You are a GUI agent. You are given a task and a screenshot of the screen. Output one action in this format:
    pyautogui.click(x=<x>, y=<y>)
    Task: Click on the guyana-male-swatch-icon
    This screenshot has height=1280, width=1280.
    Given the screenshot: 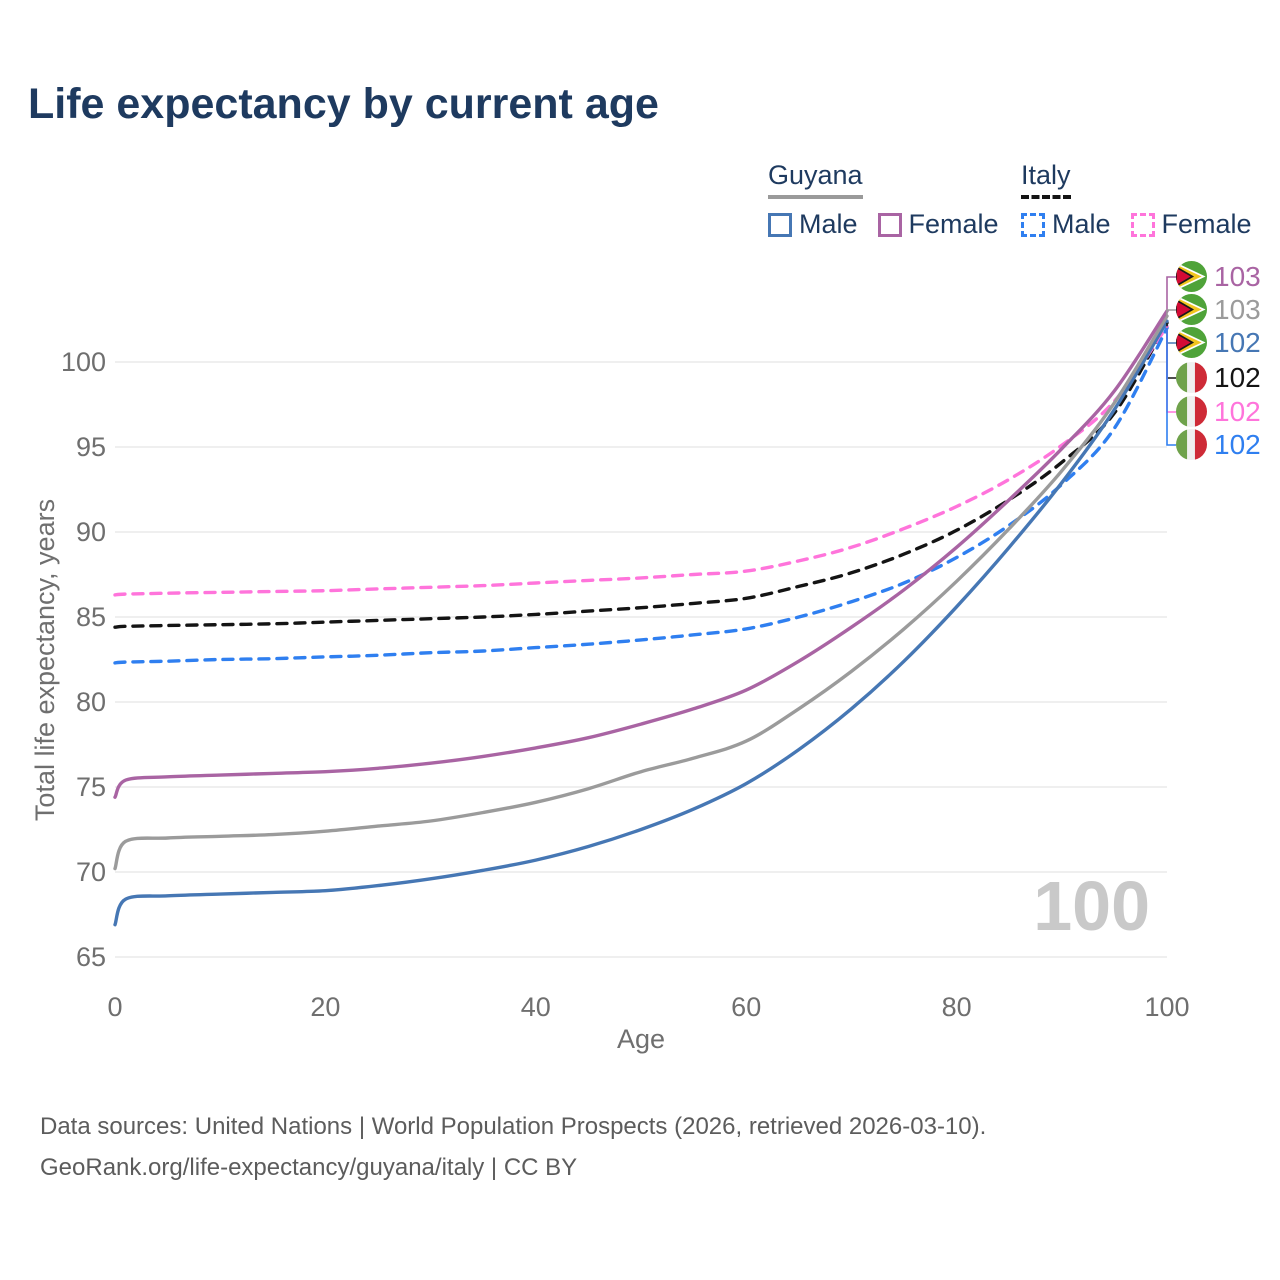 What is the action you would take?
    pyautogui.click(x=780, y=224)
    